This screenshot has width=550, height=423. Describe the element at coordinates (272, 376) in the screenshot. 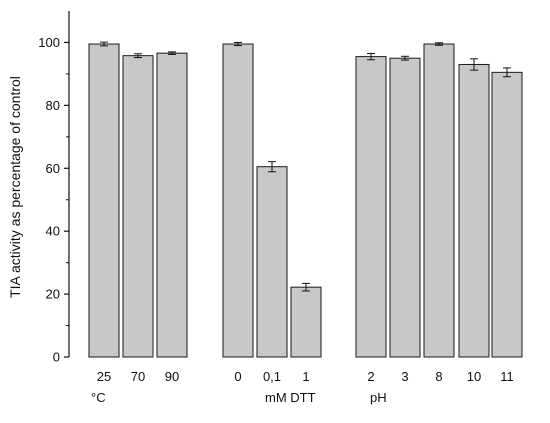

I see `x-tick-label-4: 0,1` at that location.